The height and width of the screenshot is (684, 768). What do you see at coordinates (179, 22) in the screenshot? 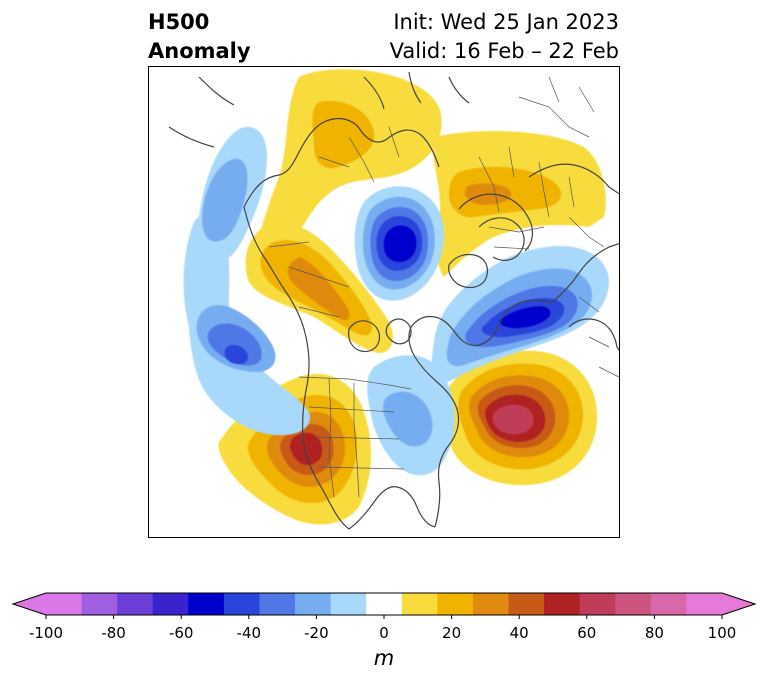
I see `variable-label: H500` at bounding box center [179, 22].